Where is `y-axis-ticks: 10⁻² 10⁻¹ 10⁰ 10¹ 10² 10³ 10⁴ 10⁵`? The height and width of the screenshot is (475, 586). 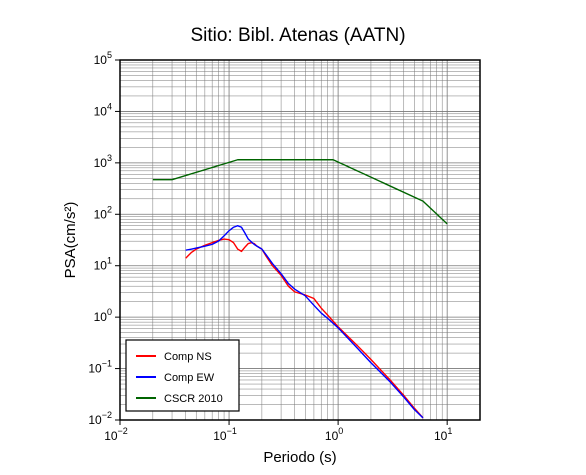 y-axis-ticks: 10⁻² 10⁻¹ 10⁰ 10¹ 10² 10³ 10⁴ 10⁵ is located at coordinates (104, 238).